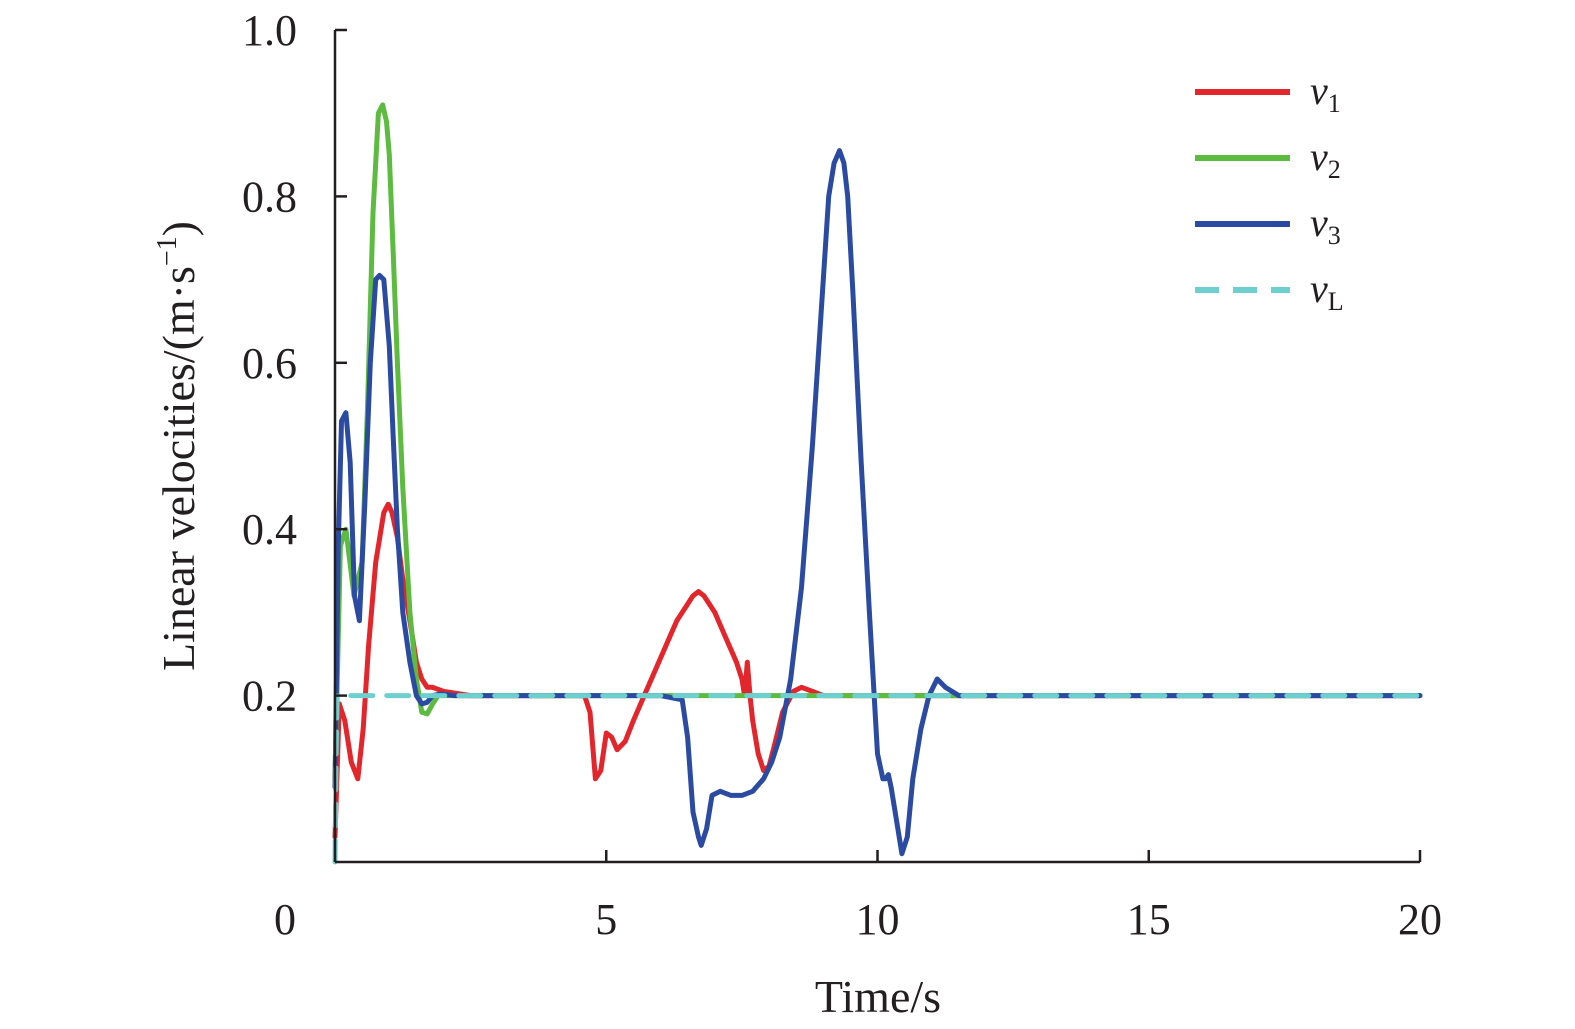 The image size is (1575, 1029). What do you see at coordinates (606, 919) in the screenshot?
I see `x-tick-label: 5` at bounding box center [606, 919].